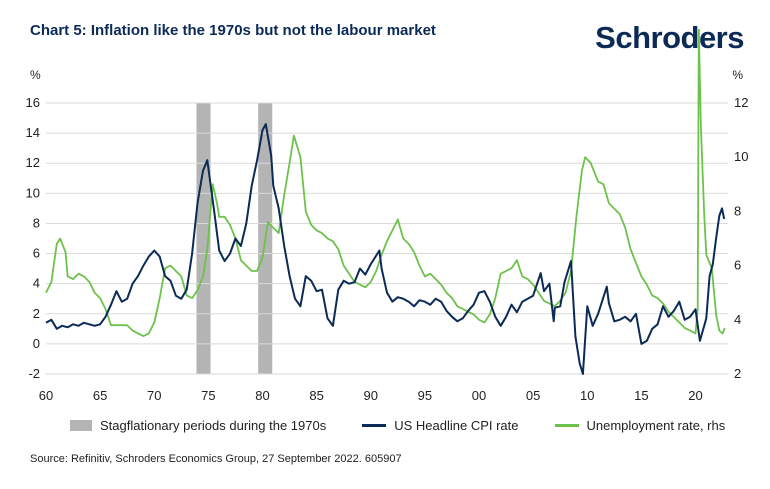 The width and height of the screenshot is (770, 489). What do you see at coordinates (374, 425) in the screenshot?
I see `legend-swatch-cpi` at bounding box center [374, 425].